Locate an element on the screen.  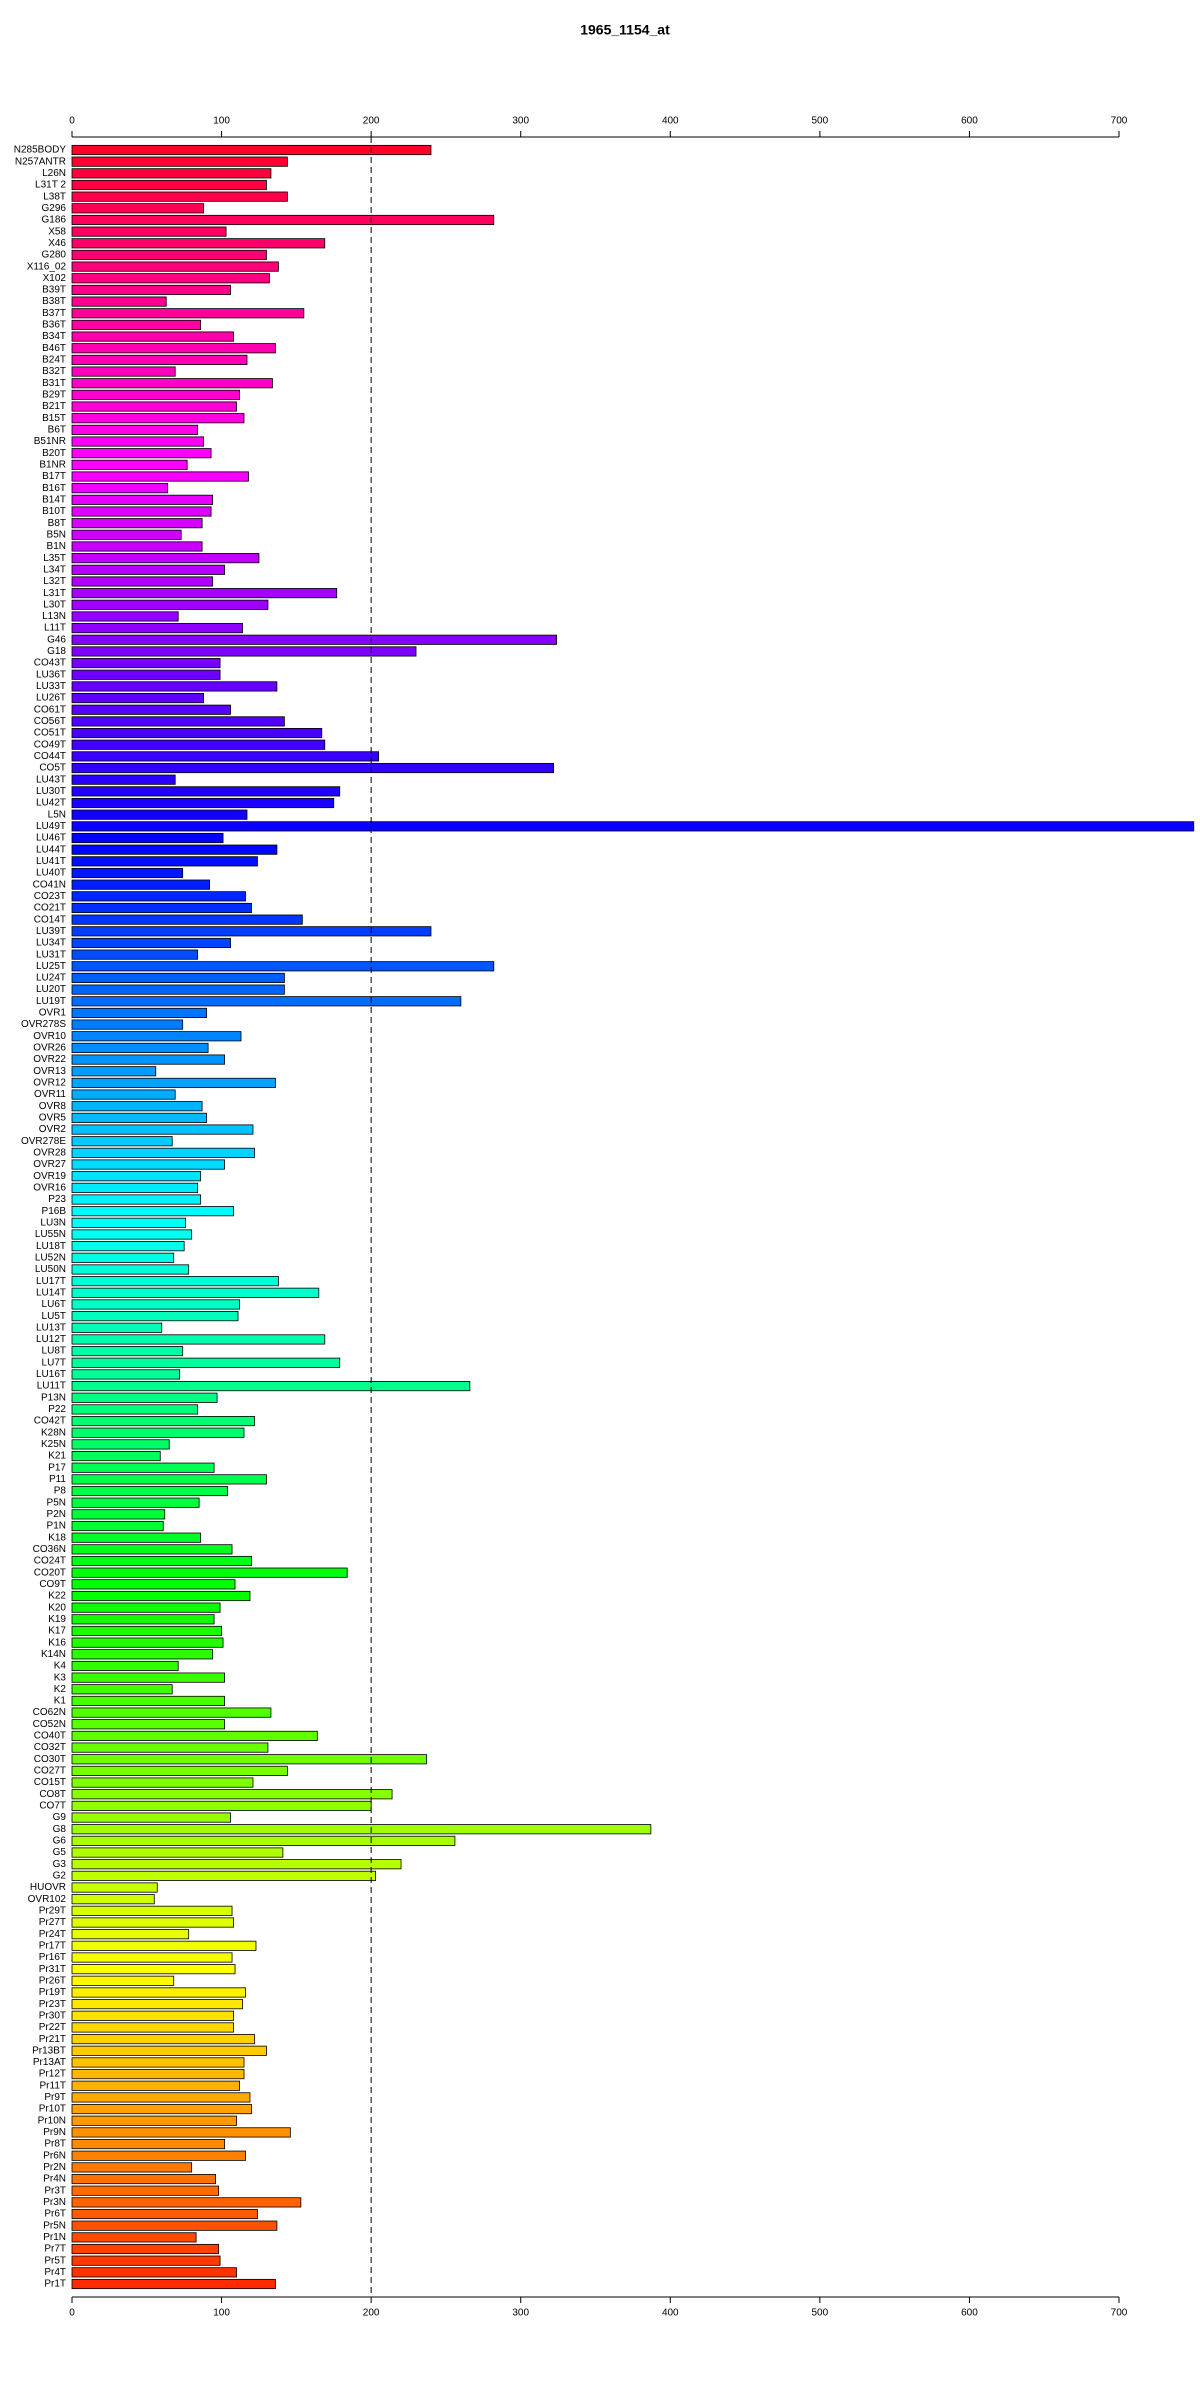
y-tick-label: LU31T is located at coordinates (51, 954).